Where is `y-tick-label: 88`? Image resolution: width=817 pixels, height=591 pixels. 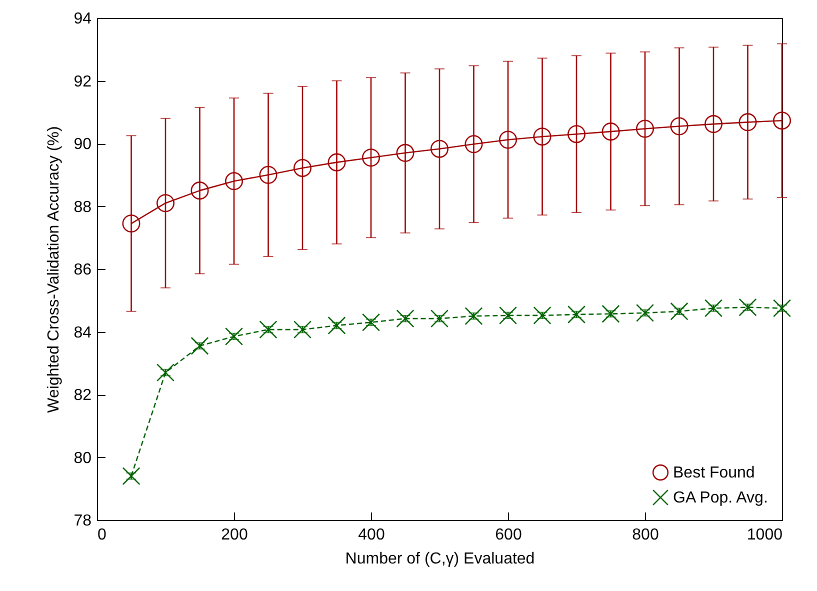 y-tick-label: 88 is located at coordinates (83, 207).